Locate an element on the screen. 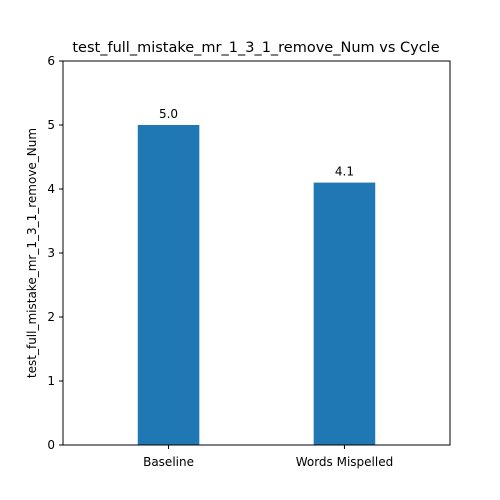 Image resolution: width=500 pixels, height=500 pixels. y-axis-label: test_full_mistake_mr_1_3_1_remove_Num is located at coordinates (32, 253).